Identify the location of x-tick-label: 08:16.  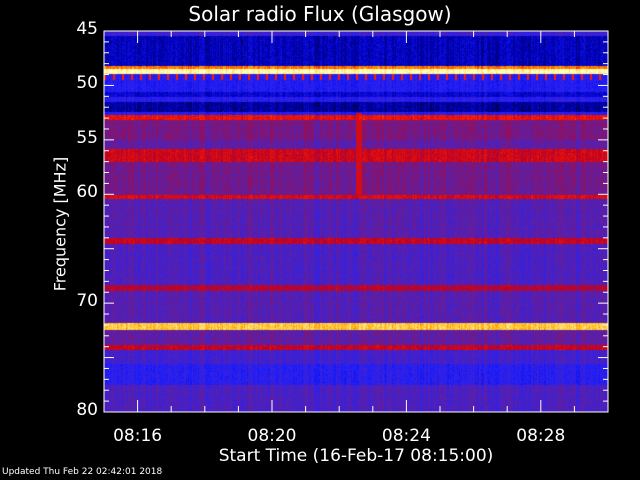
(138, 436).